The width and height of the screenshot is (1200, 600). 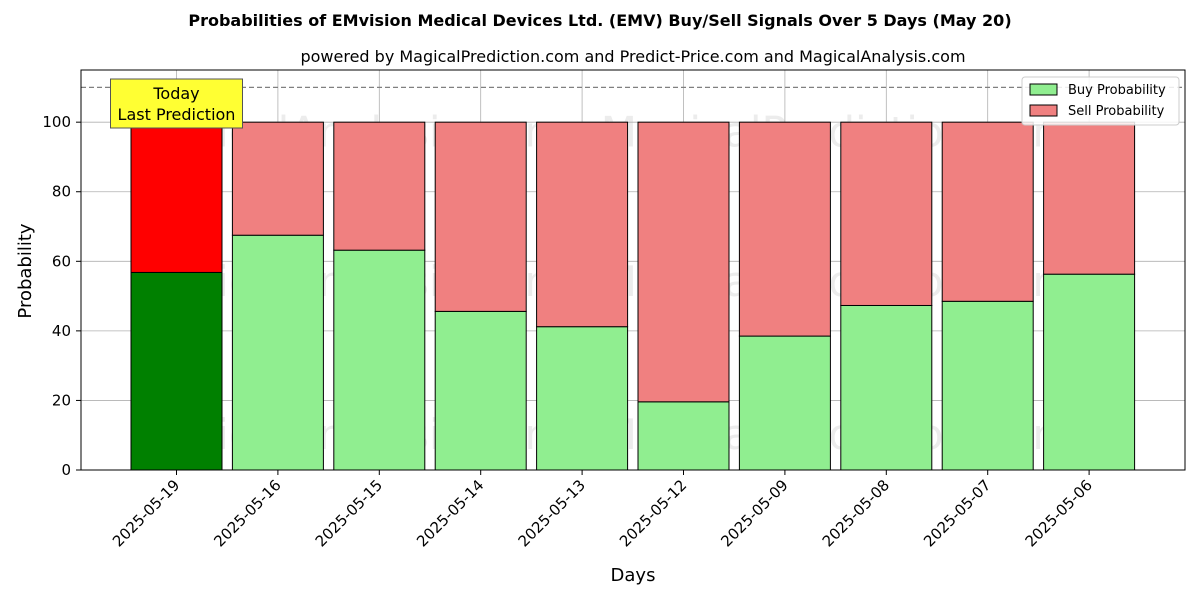 I want to click on x-tick-label: 2025-05-09, so click(x=754, y=513).